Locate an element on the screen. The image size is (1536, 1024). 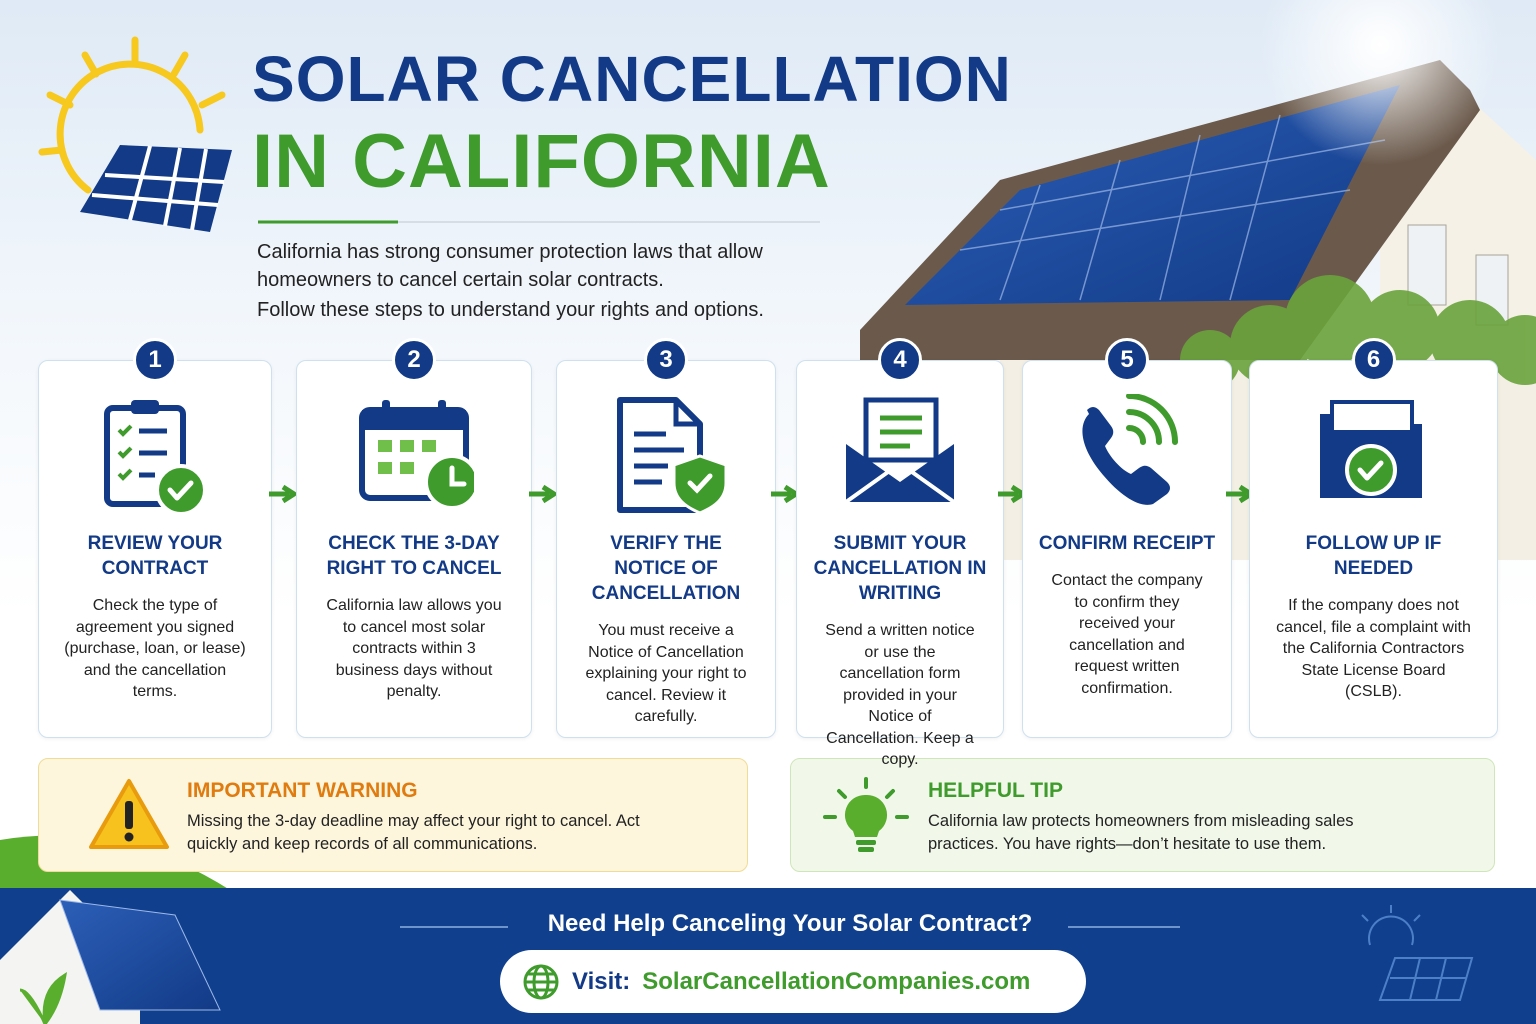
title-line1: SOLAR CANCELLATION is located at coordinates (632, 79).